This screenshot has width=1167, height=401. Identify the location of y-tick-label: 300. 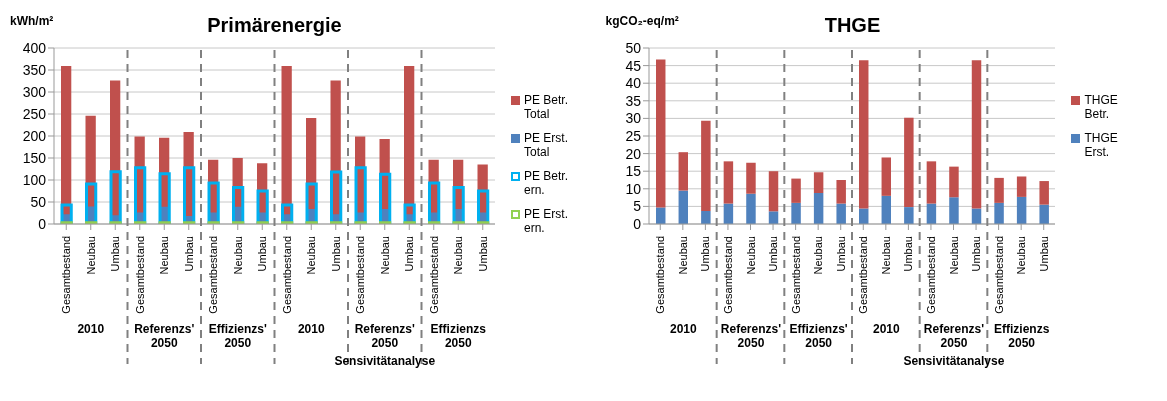
(34, 91).